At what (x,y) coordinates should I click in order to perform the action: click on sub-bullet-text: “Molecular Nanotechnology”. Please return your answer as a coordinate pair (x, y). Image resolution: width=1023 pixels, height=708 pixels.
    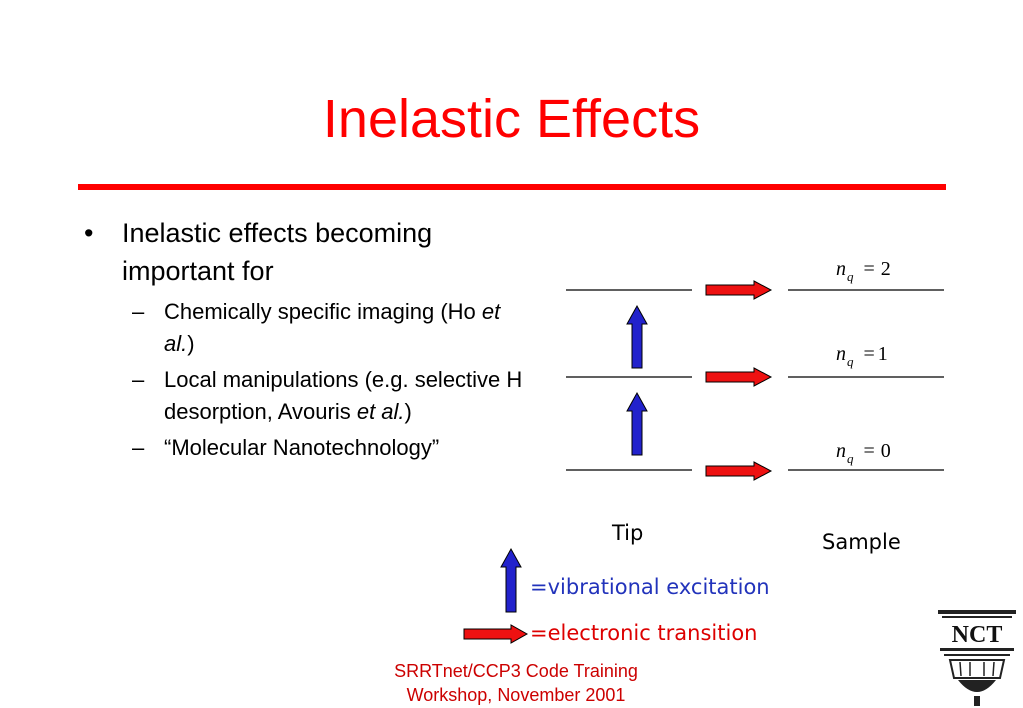
    Looking at the image, I should click on (302, 447).